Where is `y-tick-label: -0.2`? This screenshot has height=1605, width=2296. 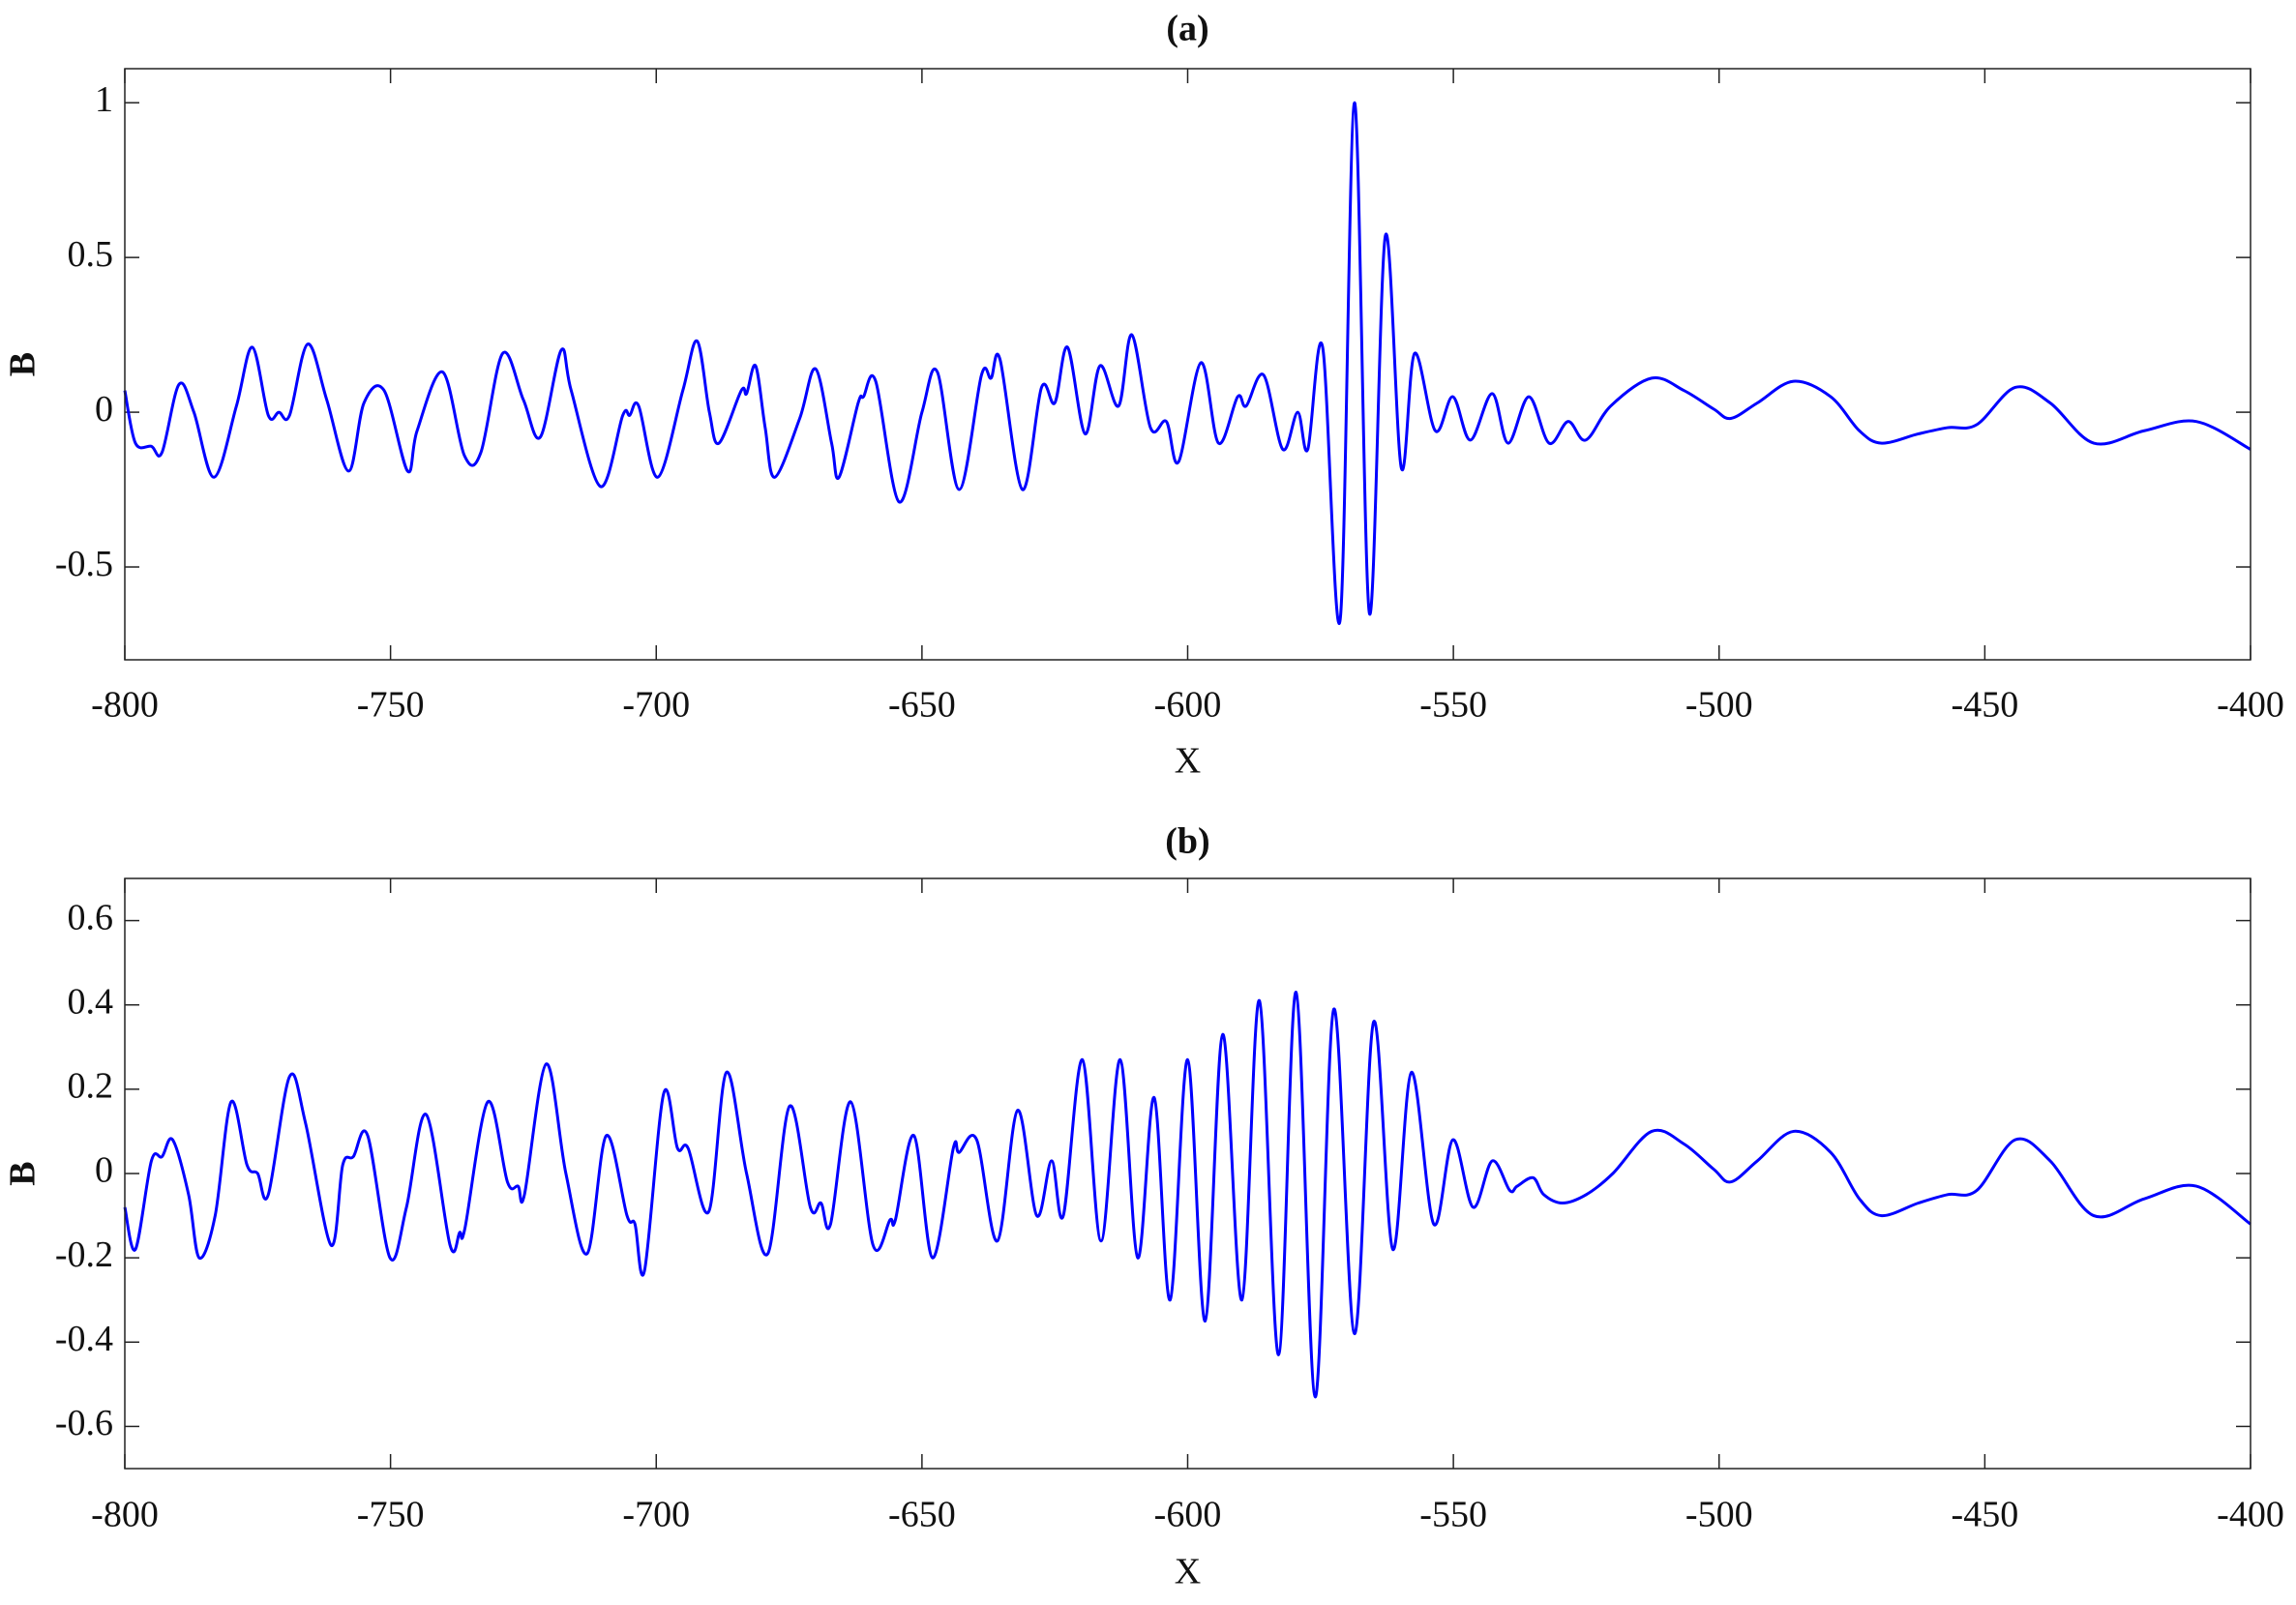
y-tick-label: -0.2 is located at coordinates (84, 1254).